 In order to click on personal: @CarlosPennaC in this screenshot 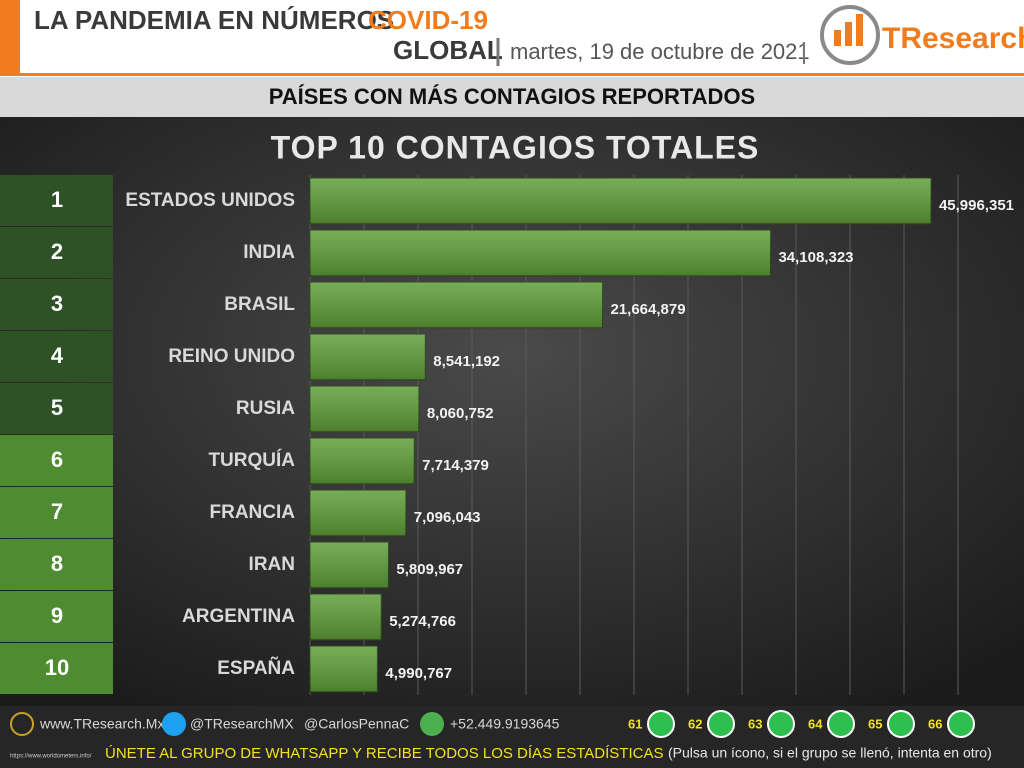, I will do `click(356, 724)`.